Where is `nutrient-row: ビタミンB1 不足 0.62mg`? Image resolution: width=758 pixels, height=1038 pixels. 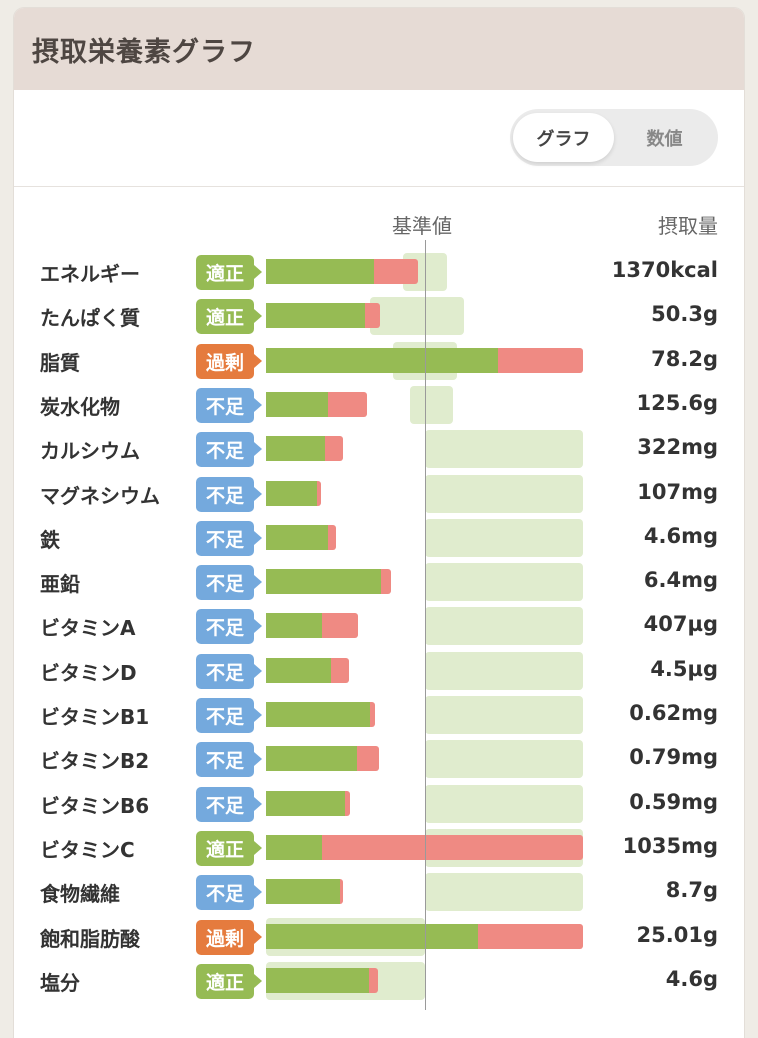
nutrient-row: ビタミンB1 不足 0.62mg is located at coordinates (379, 716).